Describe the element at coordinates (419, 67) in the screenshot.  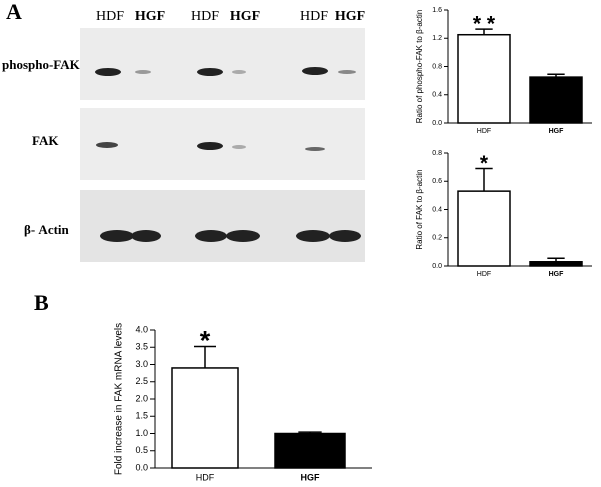
I see `y-axis-label: Ratio of phospho-FAK to β-actin` at that location.